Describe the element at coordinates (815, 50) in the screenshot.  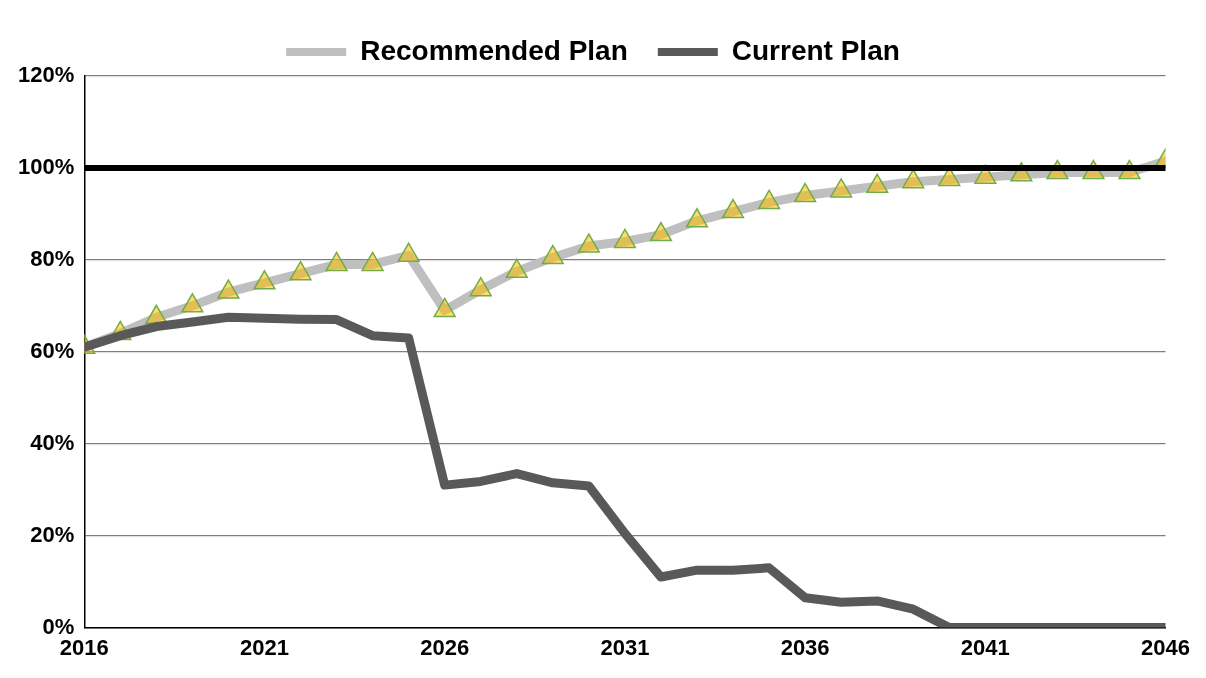
I see `legend-label: Current Plan` at that location.